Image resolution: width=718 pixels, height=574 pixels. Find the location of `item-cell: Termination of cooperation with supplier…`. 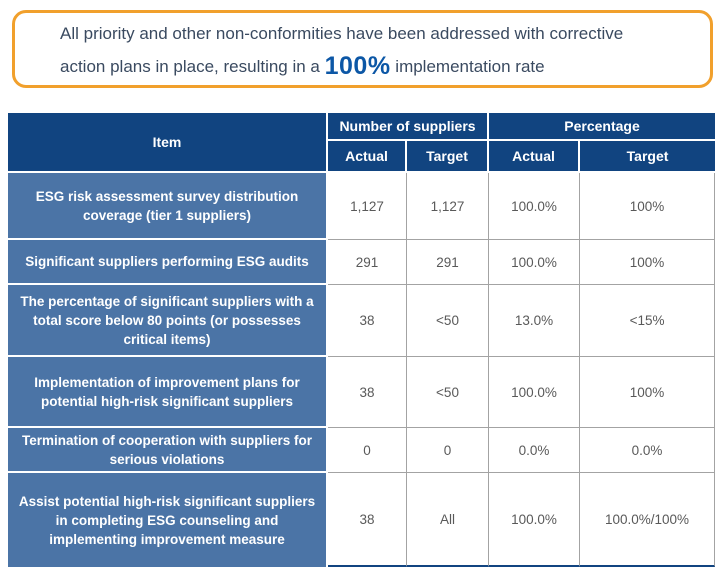

item-cell: Termination of cooperation with supplier… is located at coordinates (168, 450).